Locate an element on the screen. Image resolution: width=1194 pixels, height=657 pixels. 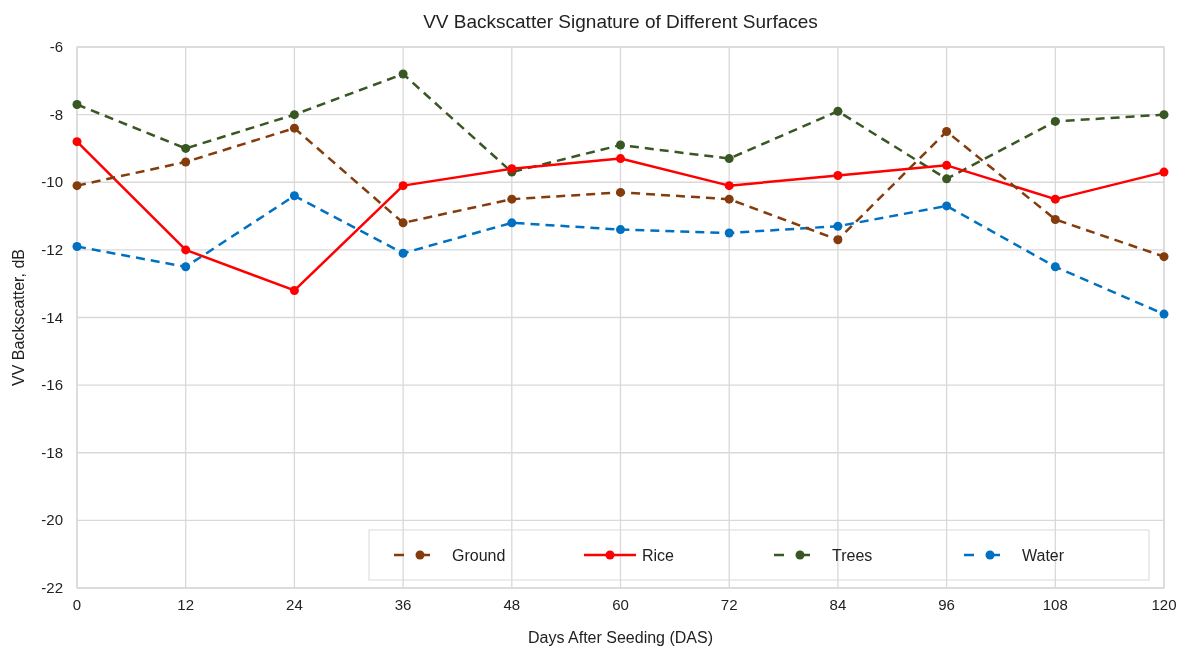
x-tick-label: 108 is located at coordinates (1055, 604).